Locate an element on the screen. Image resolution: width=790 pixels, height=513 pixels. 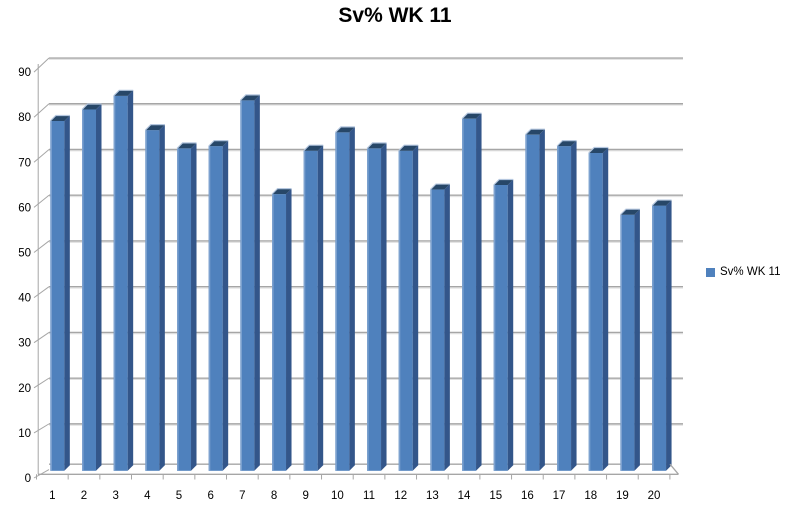
y-tick-label: 70 is located at coordinates (24, 163).